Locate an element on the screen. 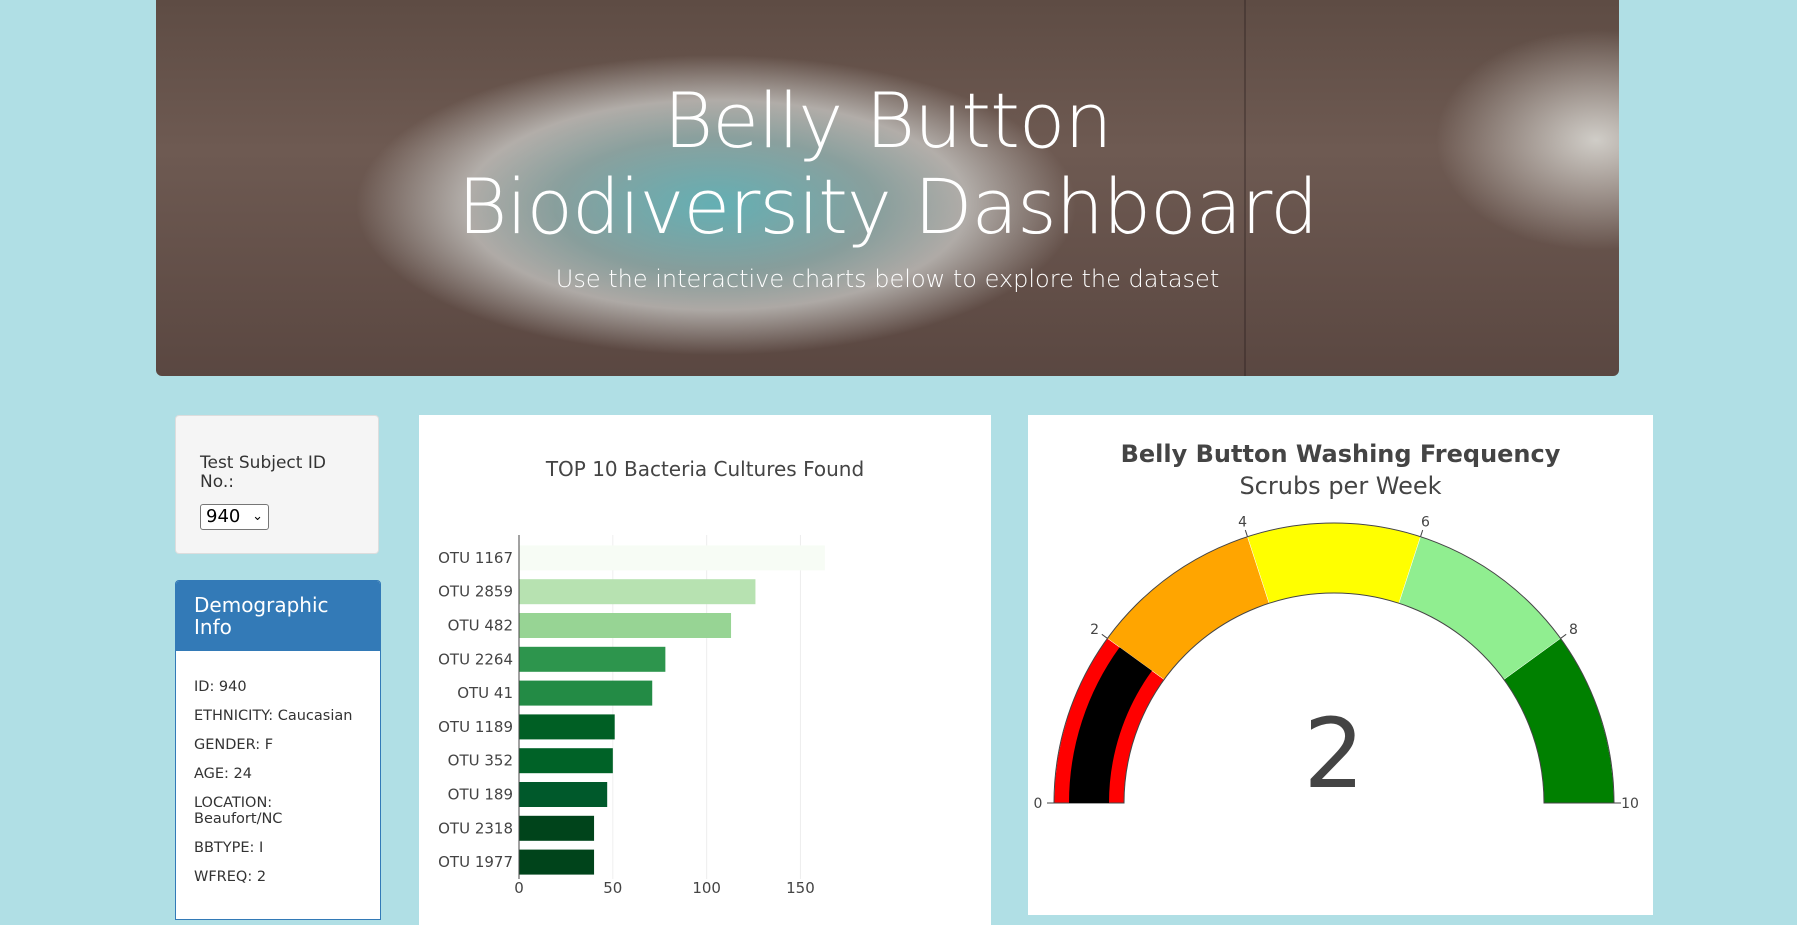 Image resolution: width=1797 pixels, height=925 pixels. category-label: OTU 352 is located at coordinates (480, 761).